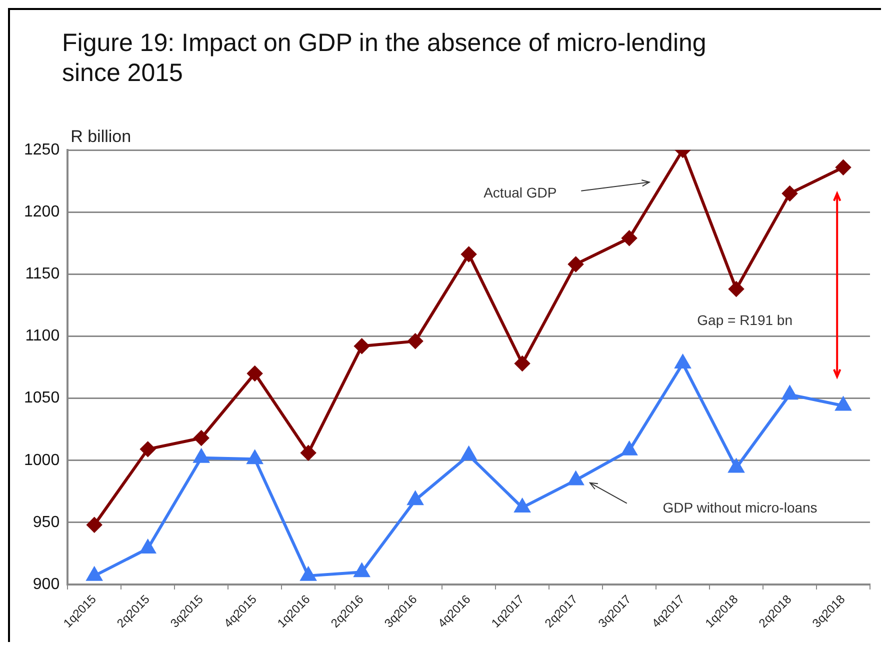 Image resolution: width=891 pixels, height=652 pixels. What do you see at coordinates (42, 274) in the screenshot?
I see `y-tick-label: 1150` at bounding box center [42, 274].